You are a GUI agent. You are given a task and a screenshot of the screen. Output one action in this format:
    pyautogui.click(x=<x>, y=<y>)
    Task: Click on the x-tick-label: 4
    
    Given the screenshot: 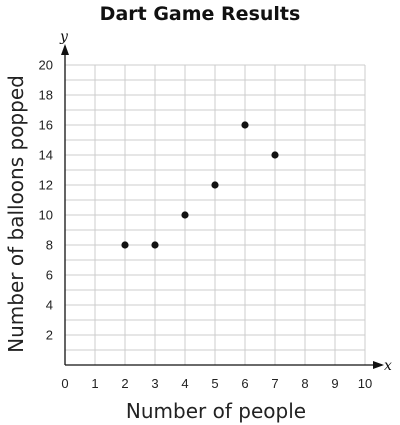 What is the action you would take?
    pyautogui.click(x=184, y=383)
    